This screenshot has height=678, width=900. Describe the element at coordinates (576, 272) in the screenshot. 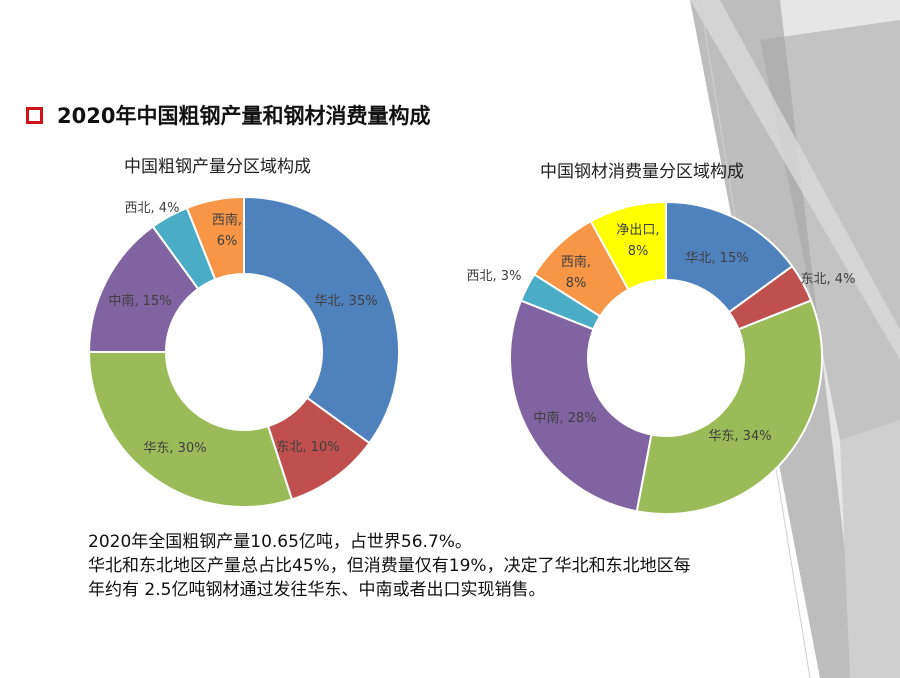

I see `slice-label-6: 西南, 8%` at that location.